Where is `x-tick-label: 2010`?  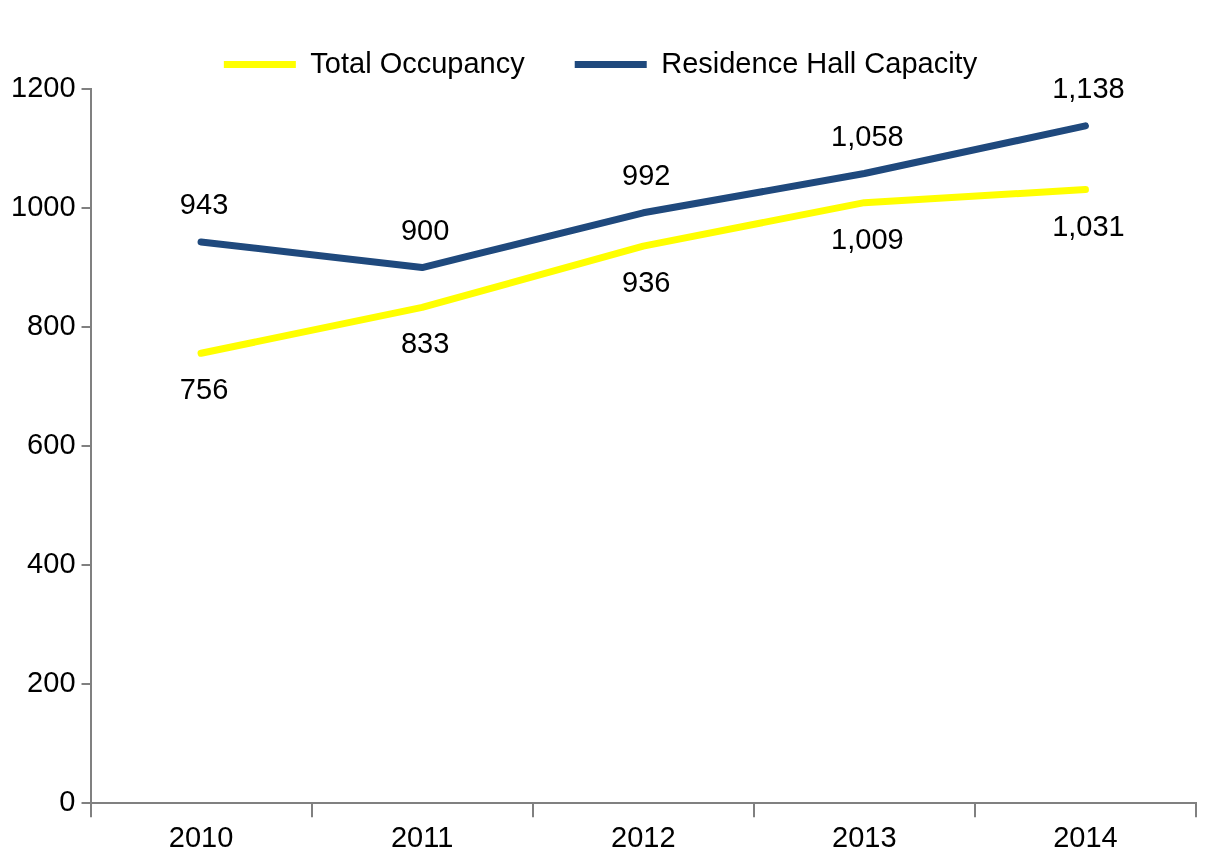 x-tick-label: 2010 is located at coordinates (201, 836).